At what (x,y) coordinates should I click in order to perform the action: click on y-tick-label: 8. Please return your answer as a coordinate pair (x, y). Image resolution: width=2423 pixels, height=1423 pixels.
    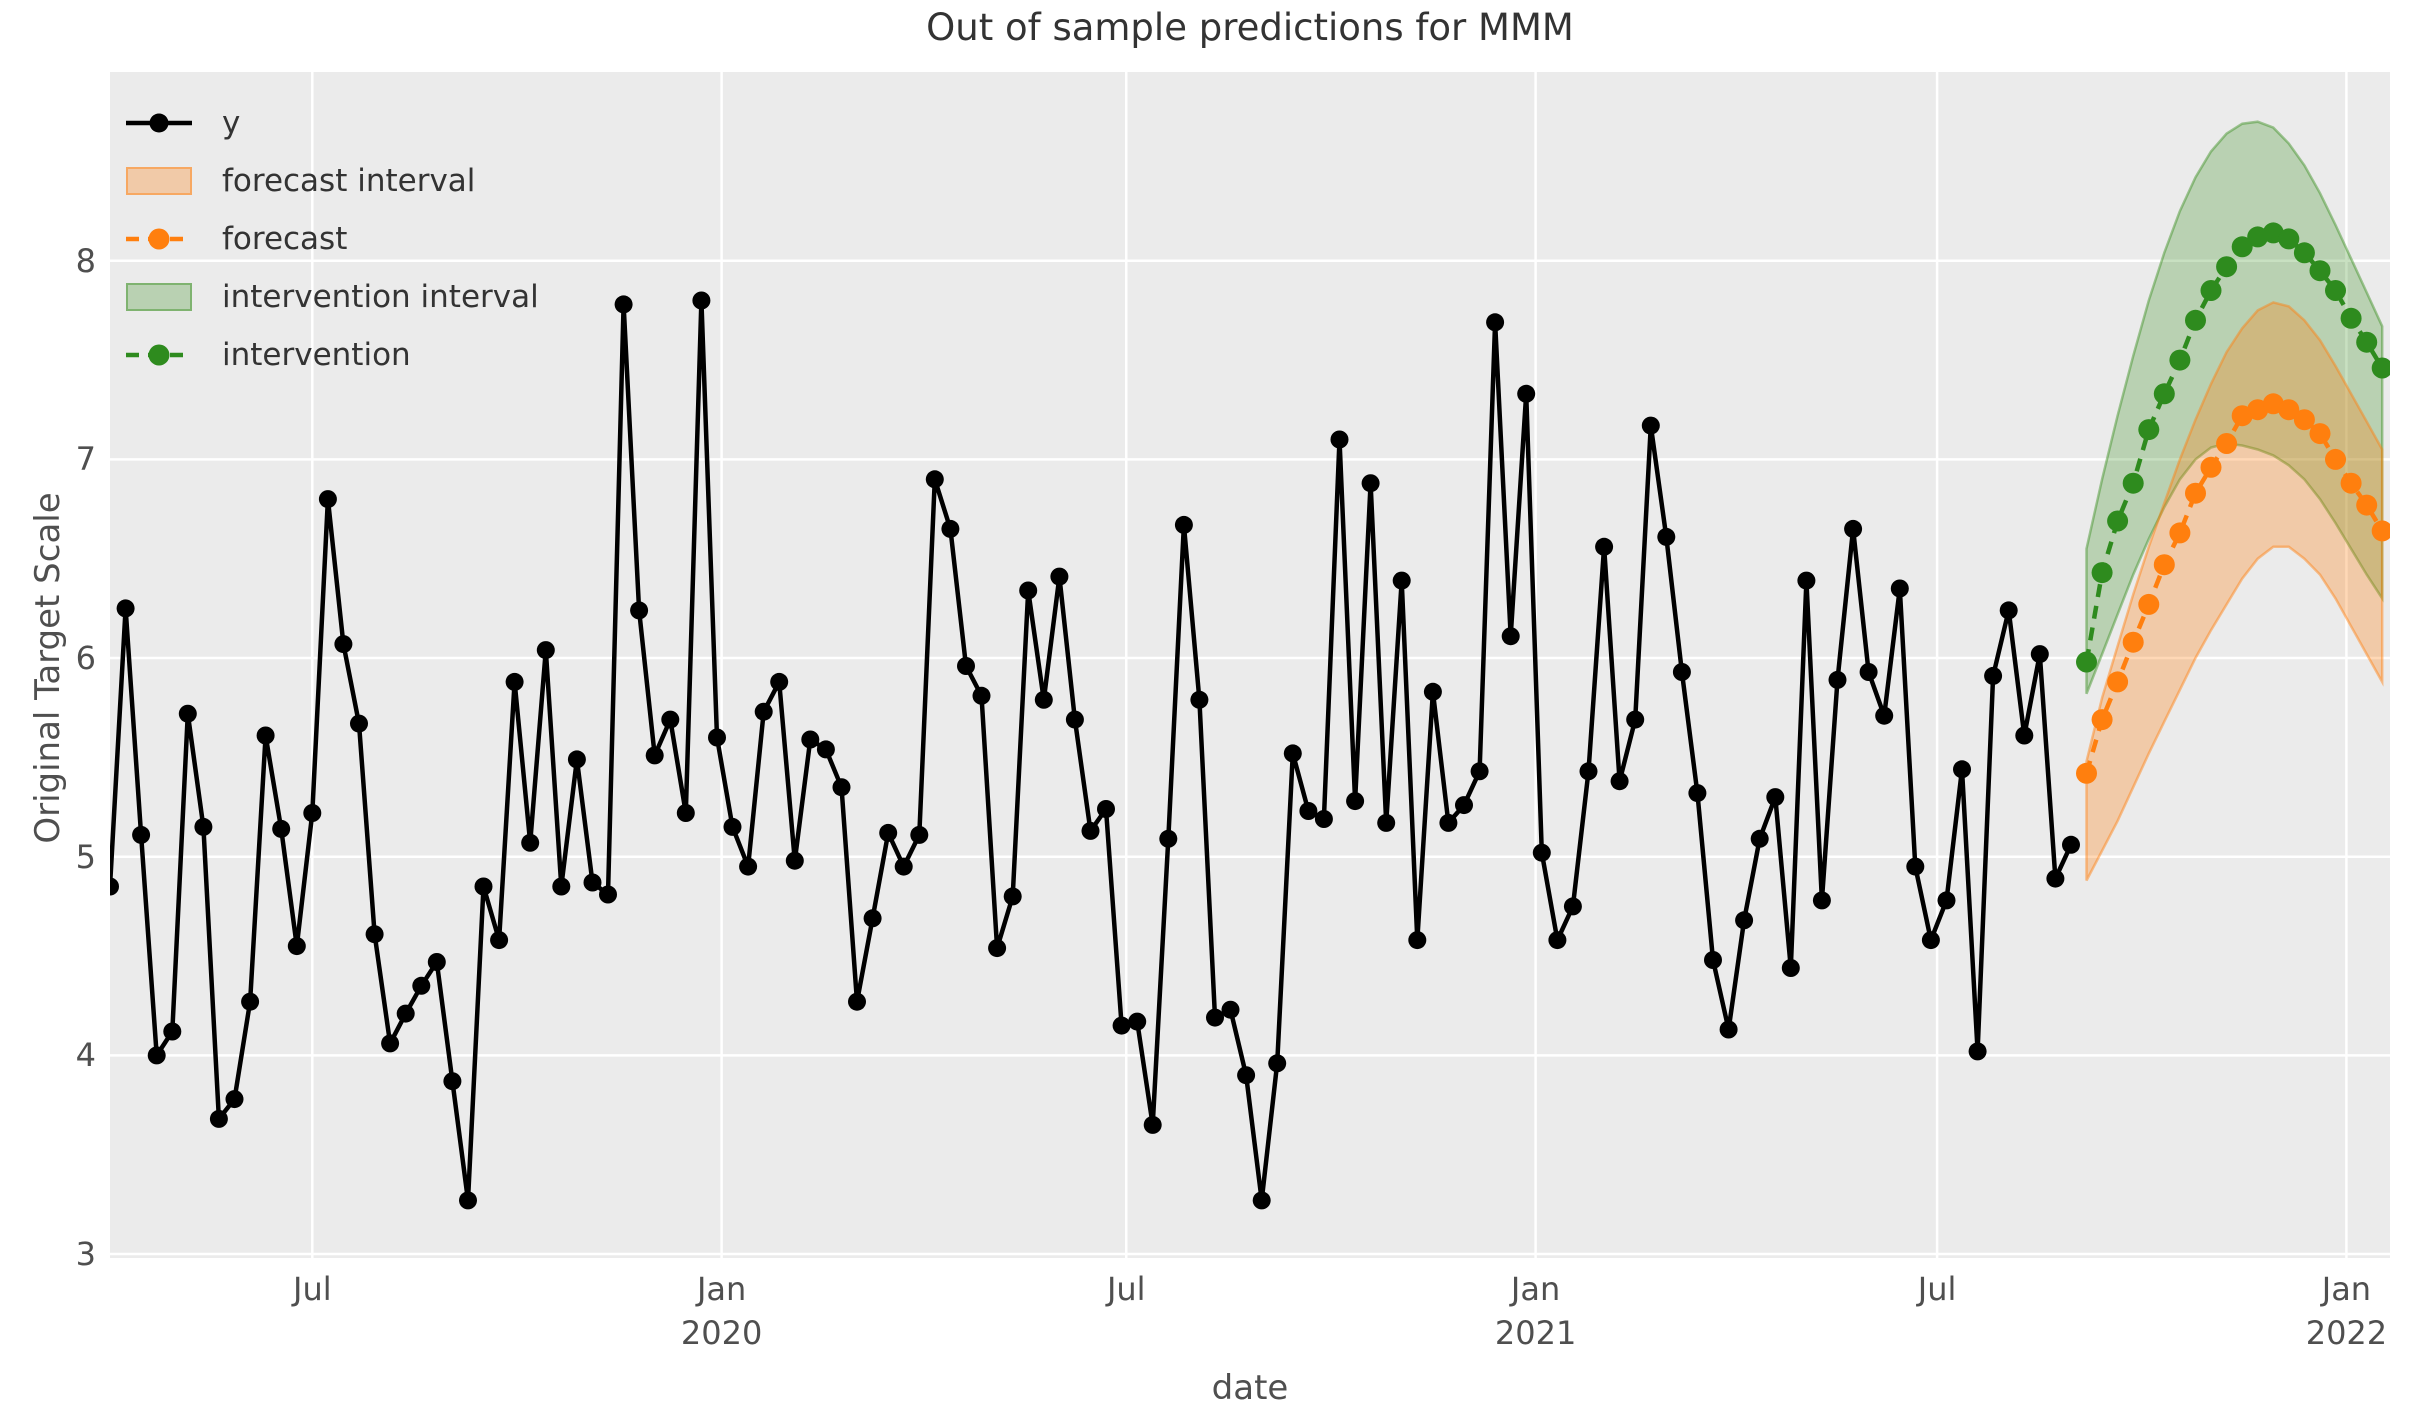
    Looking at the image, I should click on (85, 260).